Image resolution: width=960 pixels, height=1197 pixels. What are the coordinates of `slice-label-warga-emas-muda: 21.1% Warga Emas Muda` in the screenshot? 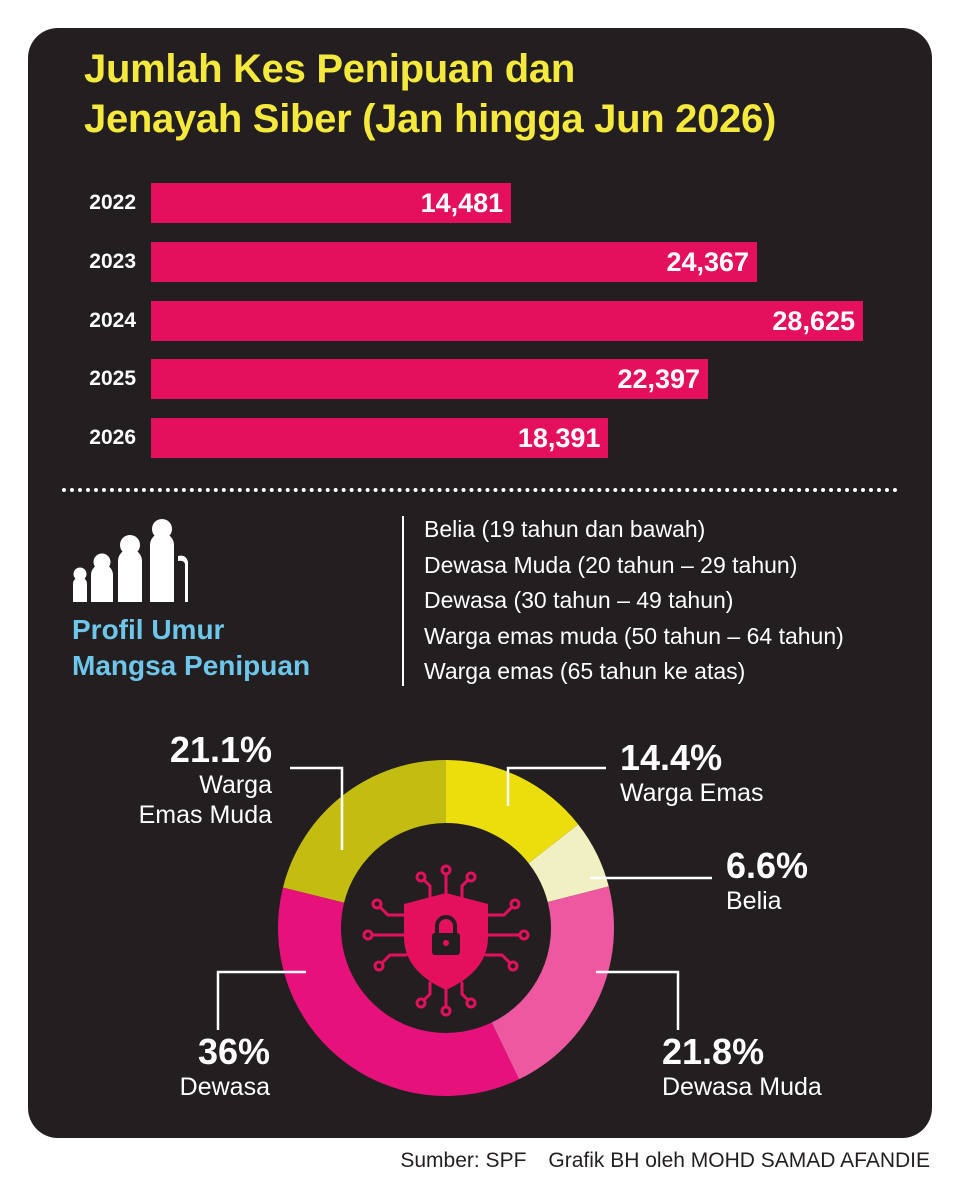 It's located at (191, 780).